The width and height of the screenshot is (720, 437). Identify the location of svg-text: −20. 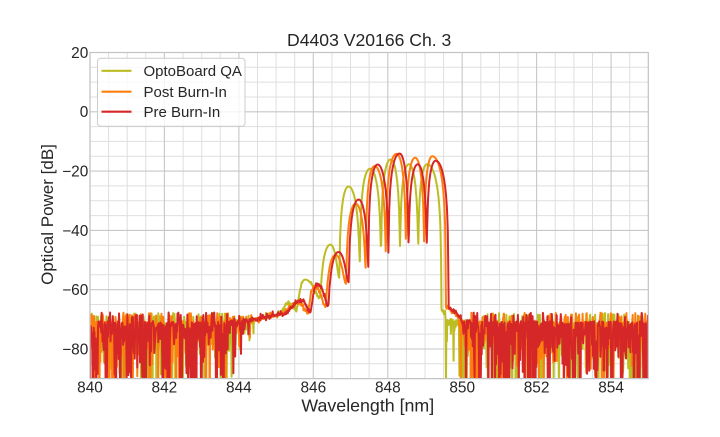
(75, 172).